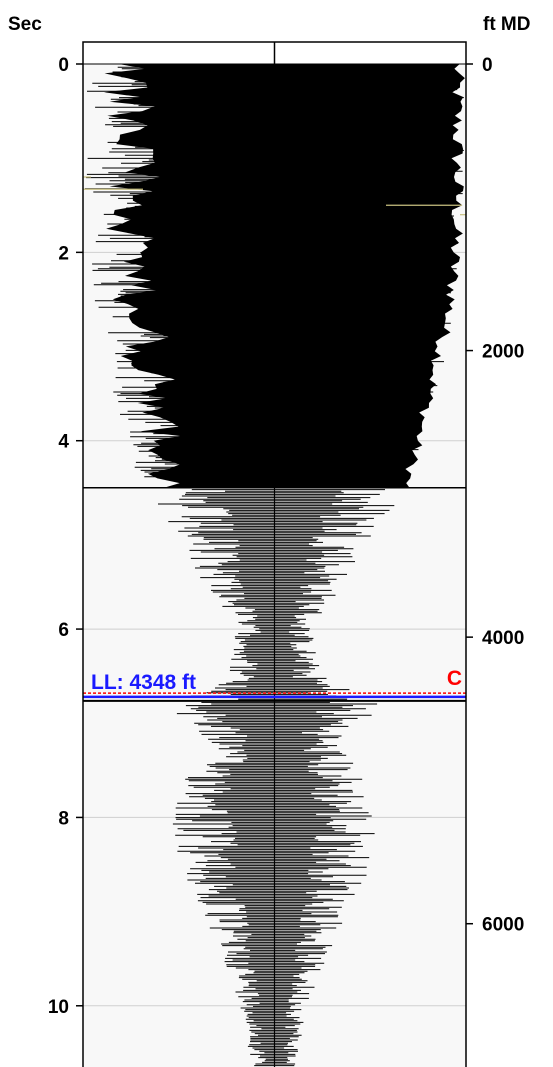  Describe the element at coordinates (503, 638) in the screenshot. I see `right-tick-label-2: 4000` at that location.